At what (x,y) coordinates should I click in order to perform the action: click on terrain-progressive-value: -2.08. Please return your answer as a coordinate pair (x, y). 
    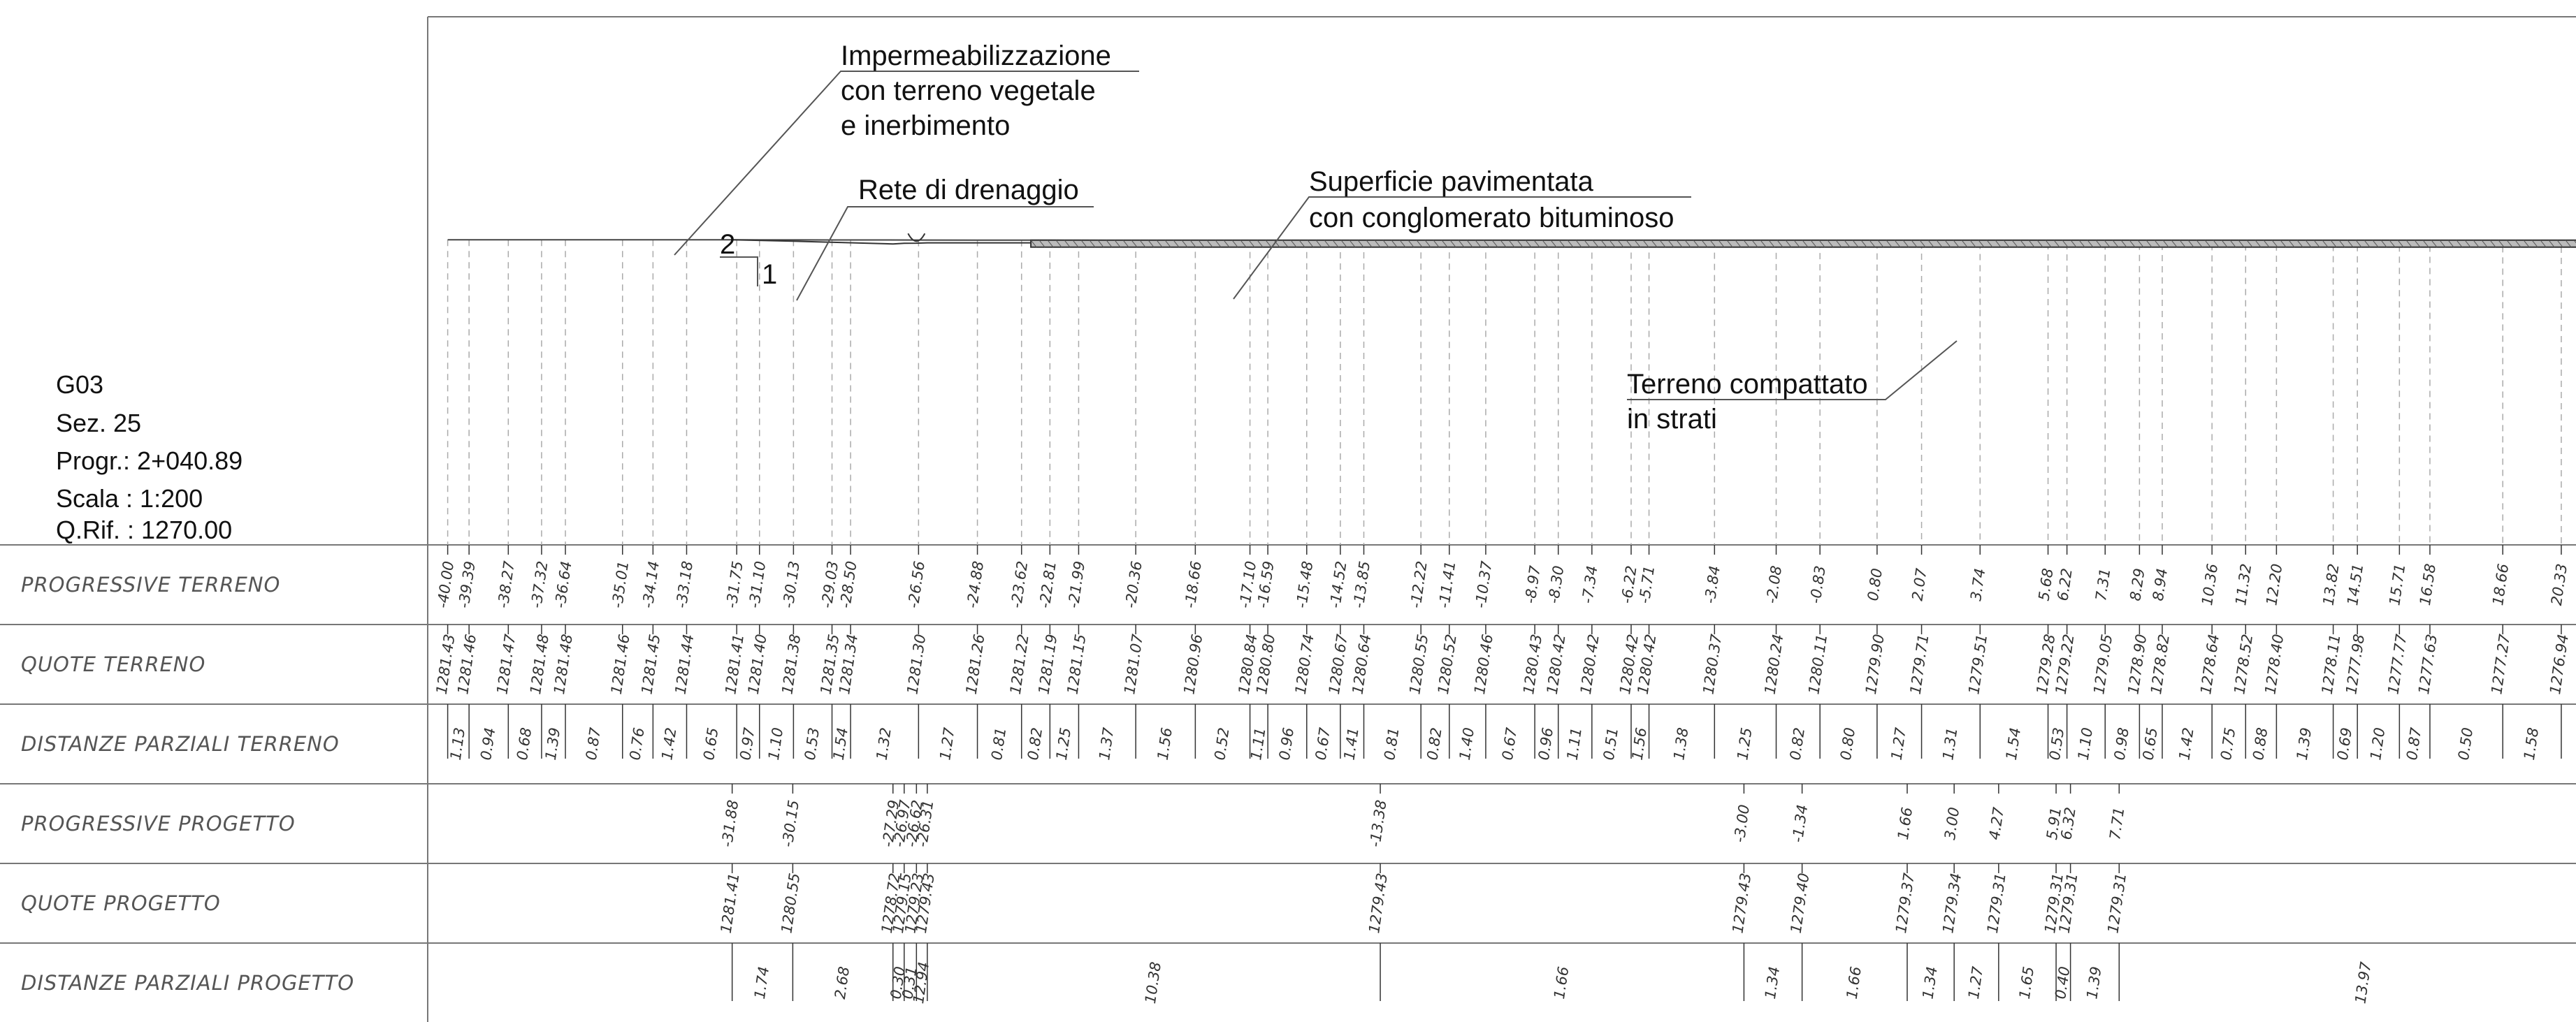
    Looking at the image, I should click on (1774, 584).